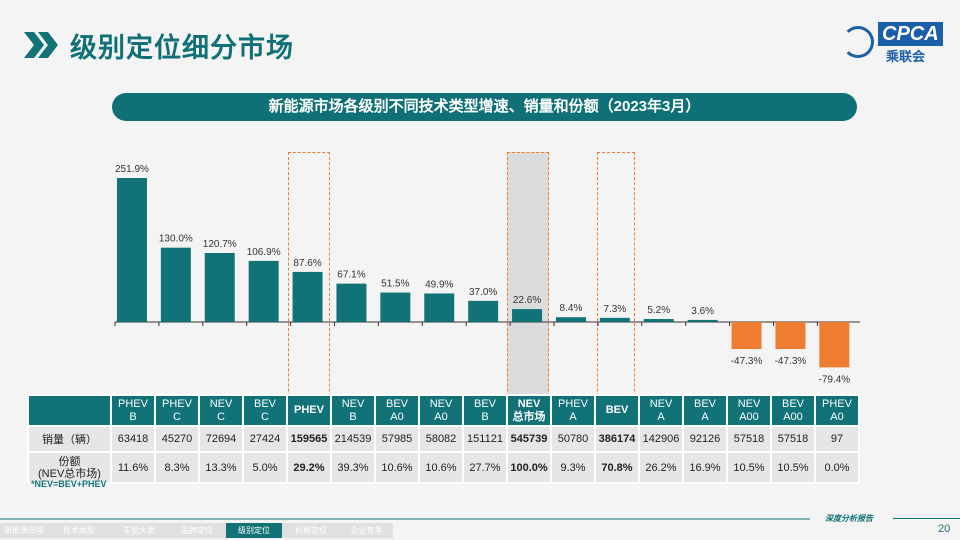 This screenshot has width=960, height=540. Describe the element at coordinates (658, 310) in the screenshot. I see `data-label: 5.2%` at that location.